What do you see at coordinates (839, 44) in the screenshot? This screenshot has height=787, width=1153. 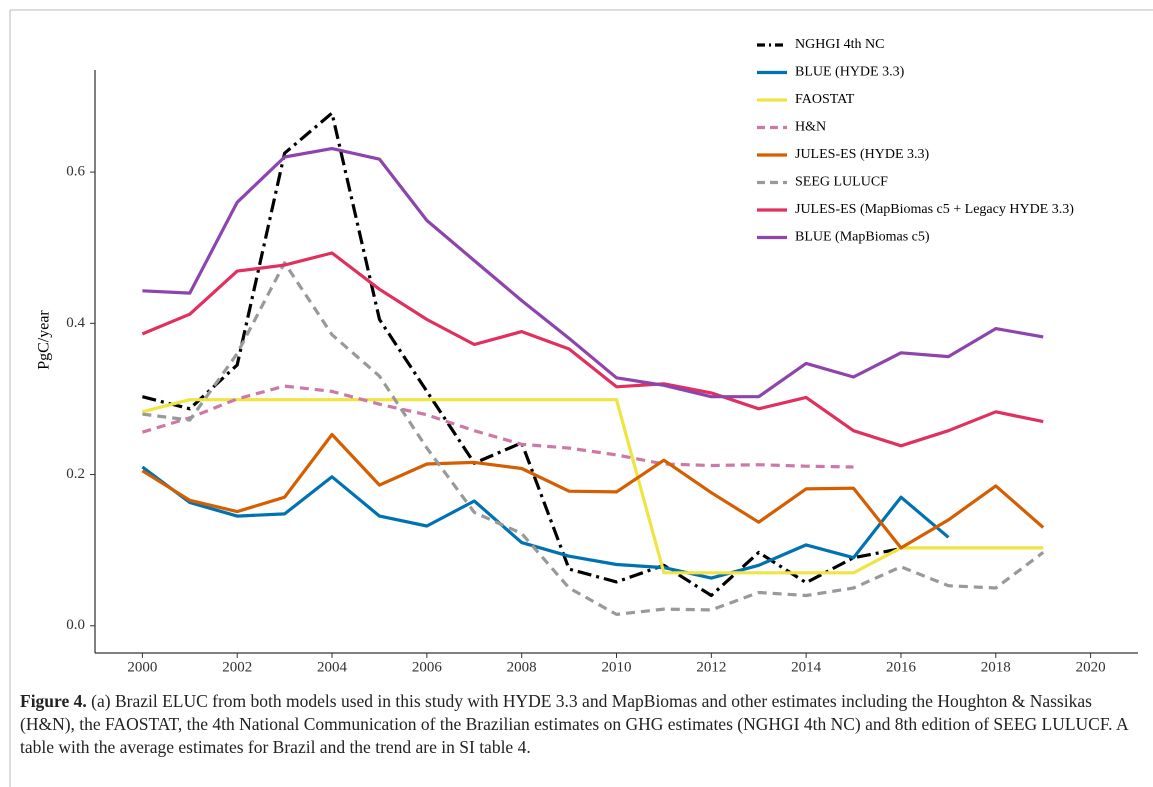 I see `legend-label: NGHGI 4th NC` at bounding box center [839, 44].